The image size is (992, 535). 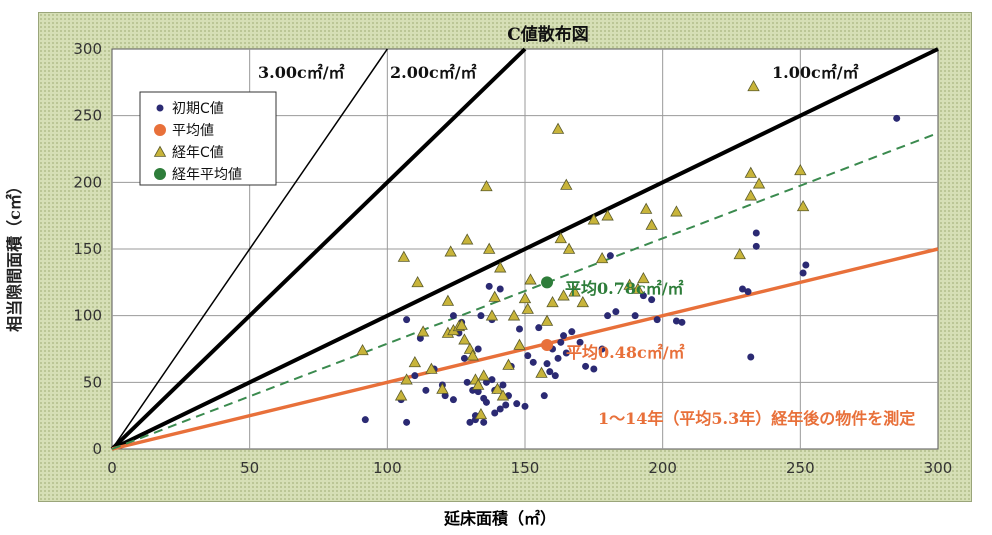 What do you see at coordinates (87, 49) in the screenshot?
I see `y-tick-label: 300` at bounding box center [87, 49].